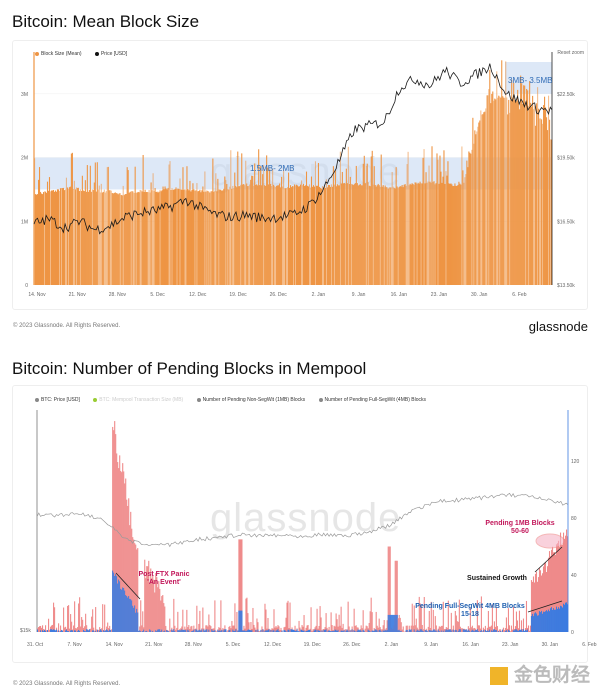 The height and width of the screenshot is (692, 600). Describe the element at coordinates (359, 295) in the screenshot. I see `x-tick: 9. Jan` at that location.